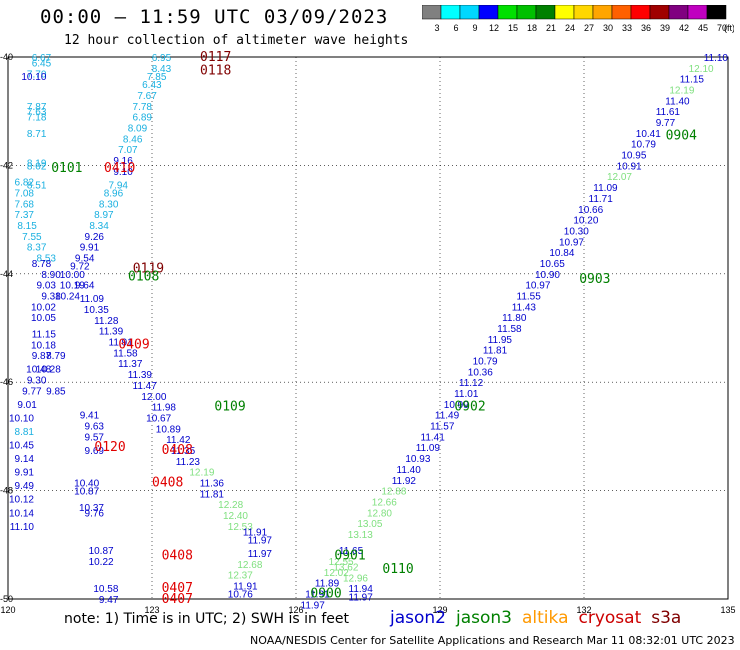 Image resolution: width=740 pixels, height=650 pixels. What do you see at coordinates (72, 286) in the screenshot?
I see `wave-height-label: 10.19` at bounding box center [72, 286].